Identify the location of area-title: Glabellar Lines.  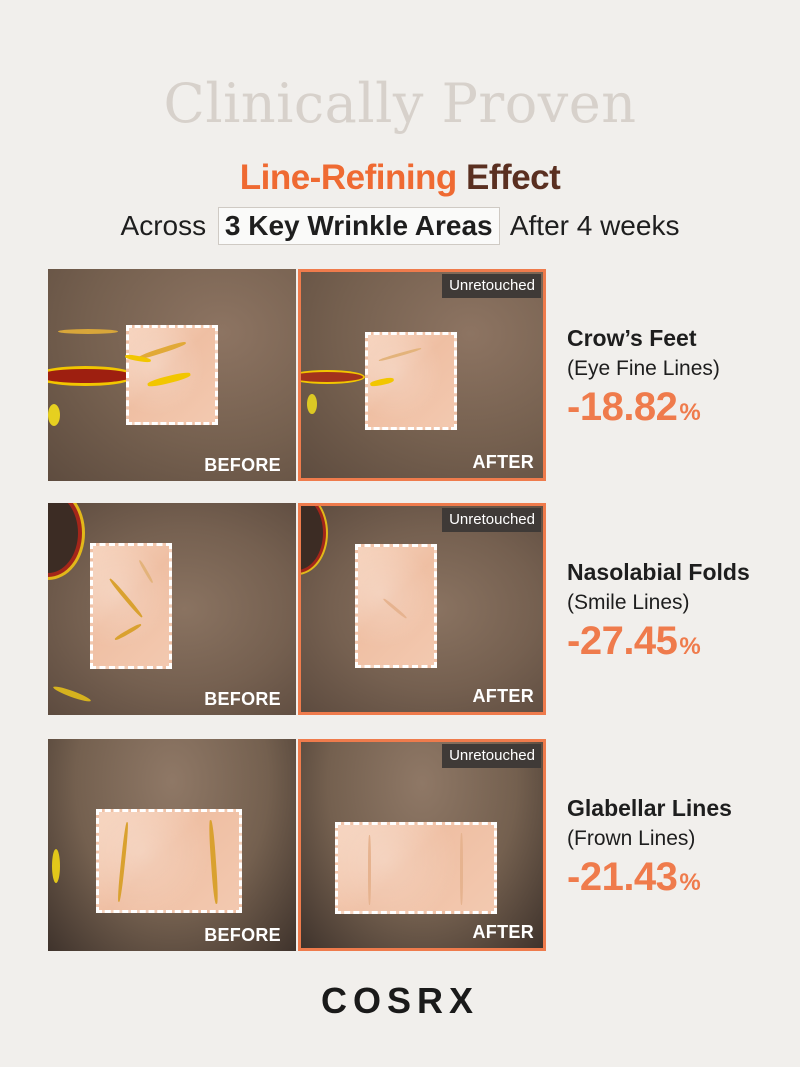
(649, 808).